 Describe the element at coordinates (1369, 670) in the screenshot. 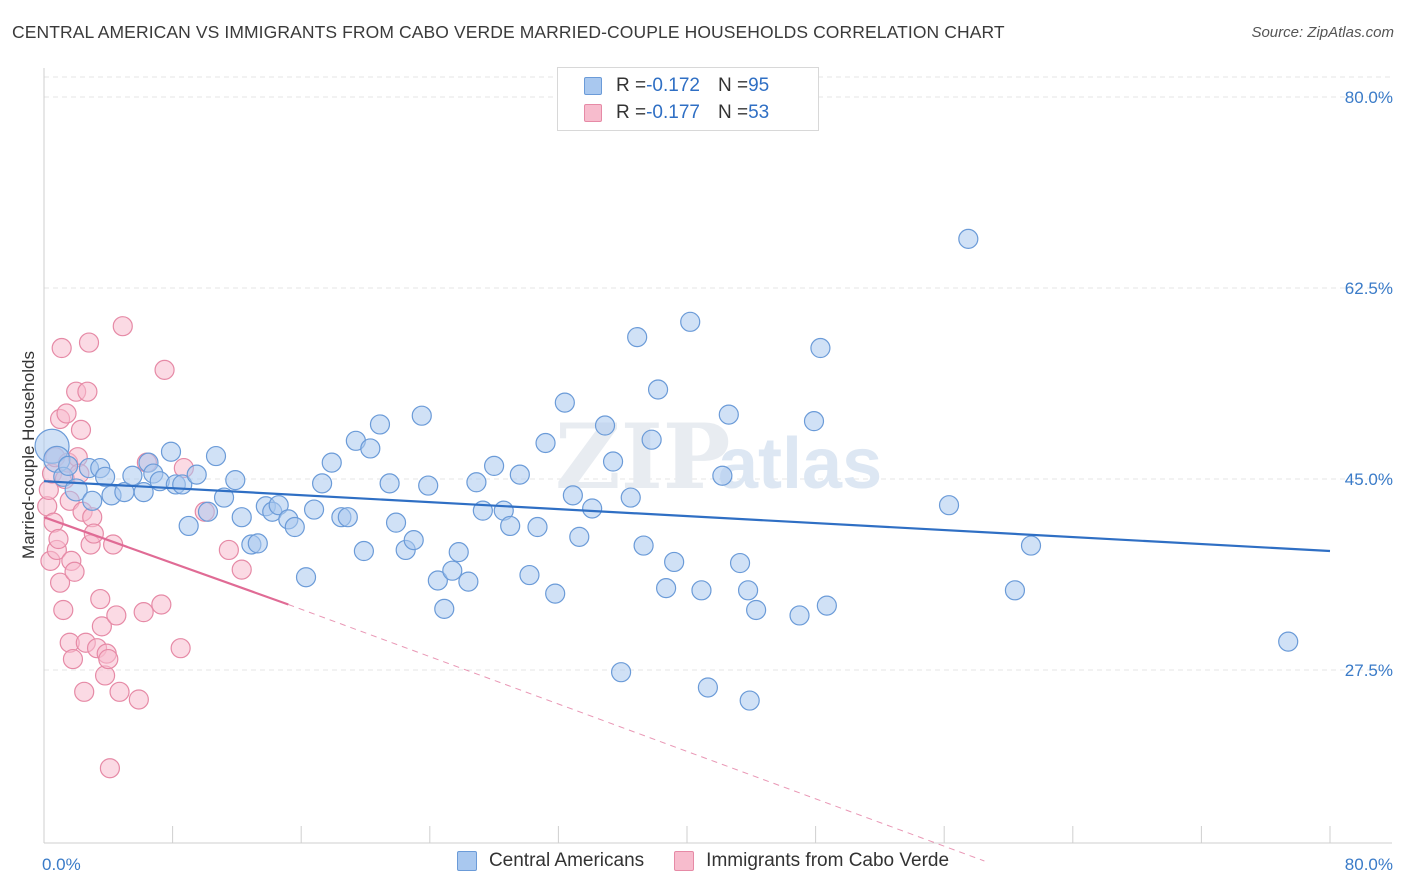

I see `y-tick-label-0: 27.5%` at that location.